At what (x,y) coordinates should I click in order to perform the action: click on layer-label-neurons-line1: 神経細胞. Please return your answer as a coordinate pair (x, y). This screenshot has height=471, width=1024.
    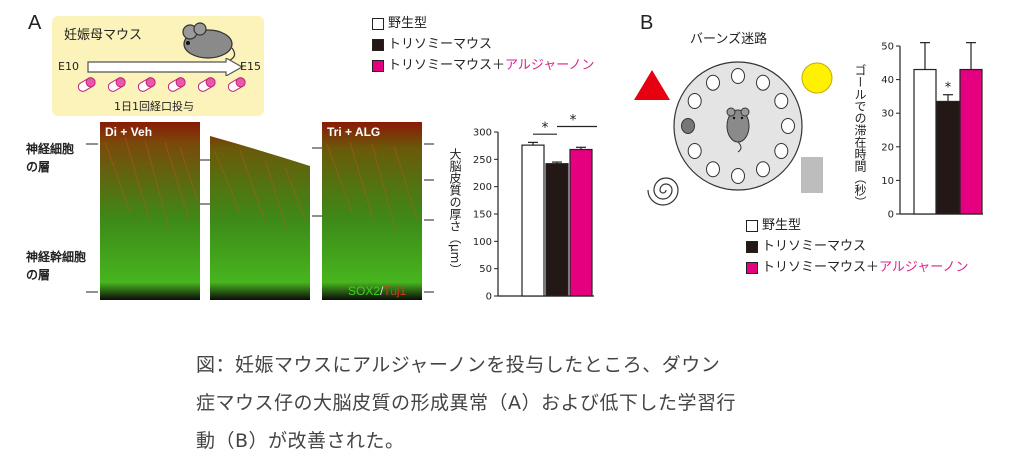
    Looking at the image, I should click on (50, 149).